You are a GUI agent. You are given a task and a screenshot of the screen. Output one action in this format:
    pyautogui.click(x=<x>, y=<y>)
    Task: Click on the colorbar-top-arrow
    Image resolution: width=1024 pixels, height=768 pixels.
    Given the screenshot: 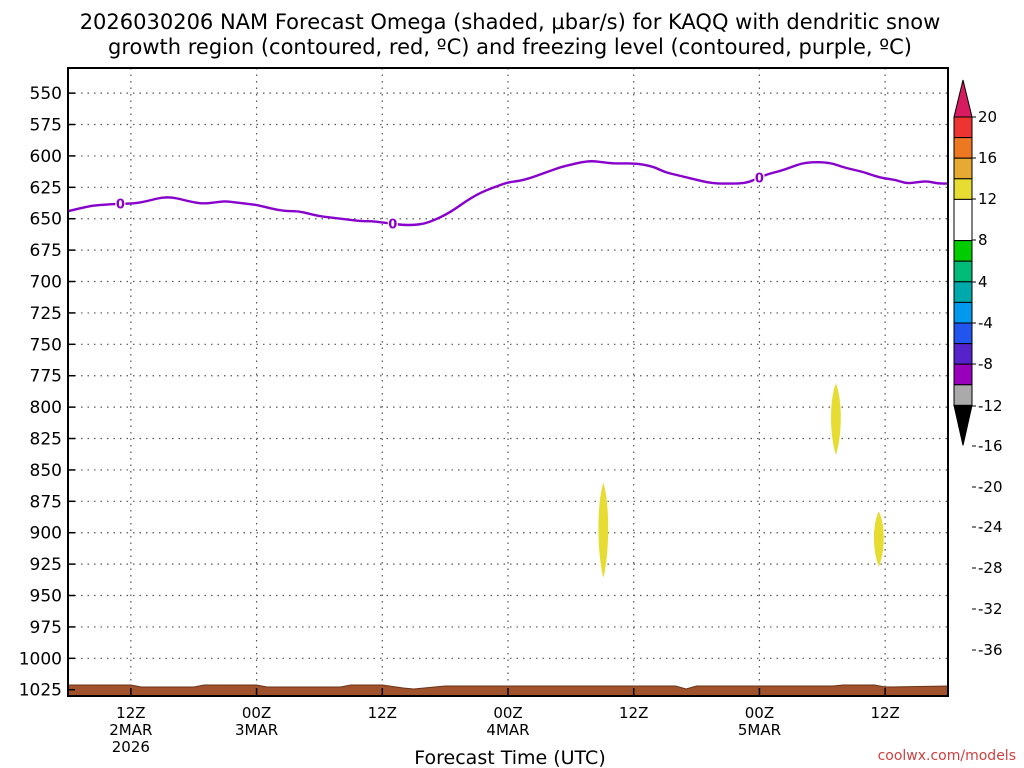 What is the action you would take?
    pyautogui.click(x=963, y=98)
    